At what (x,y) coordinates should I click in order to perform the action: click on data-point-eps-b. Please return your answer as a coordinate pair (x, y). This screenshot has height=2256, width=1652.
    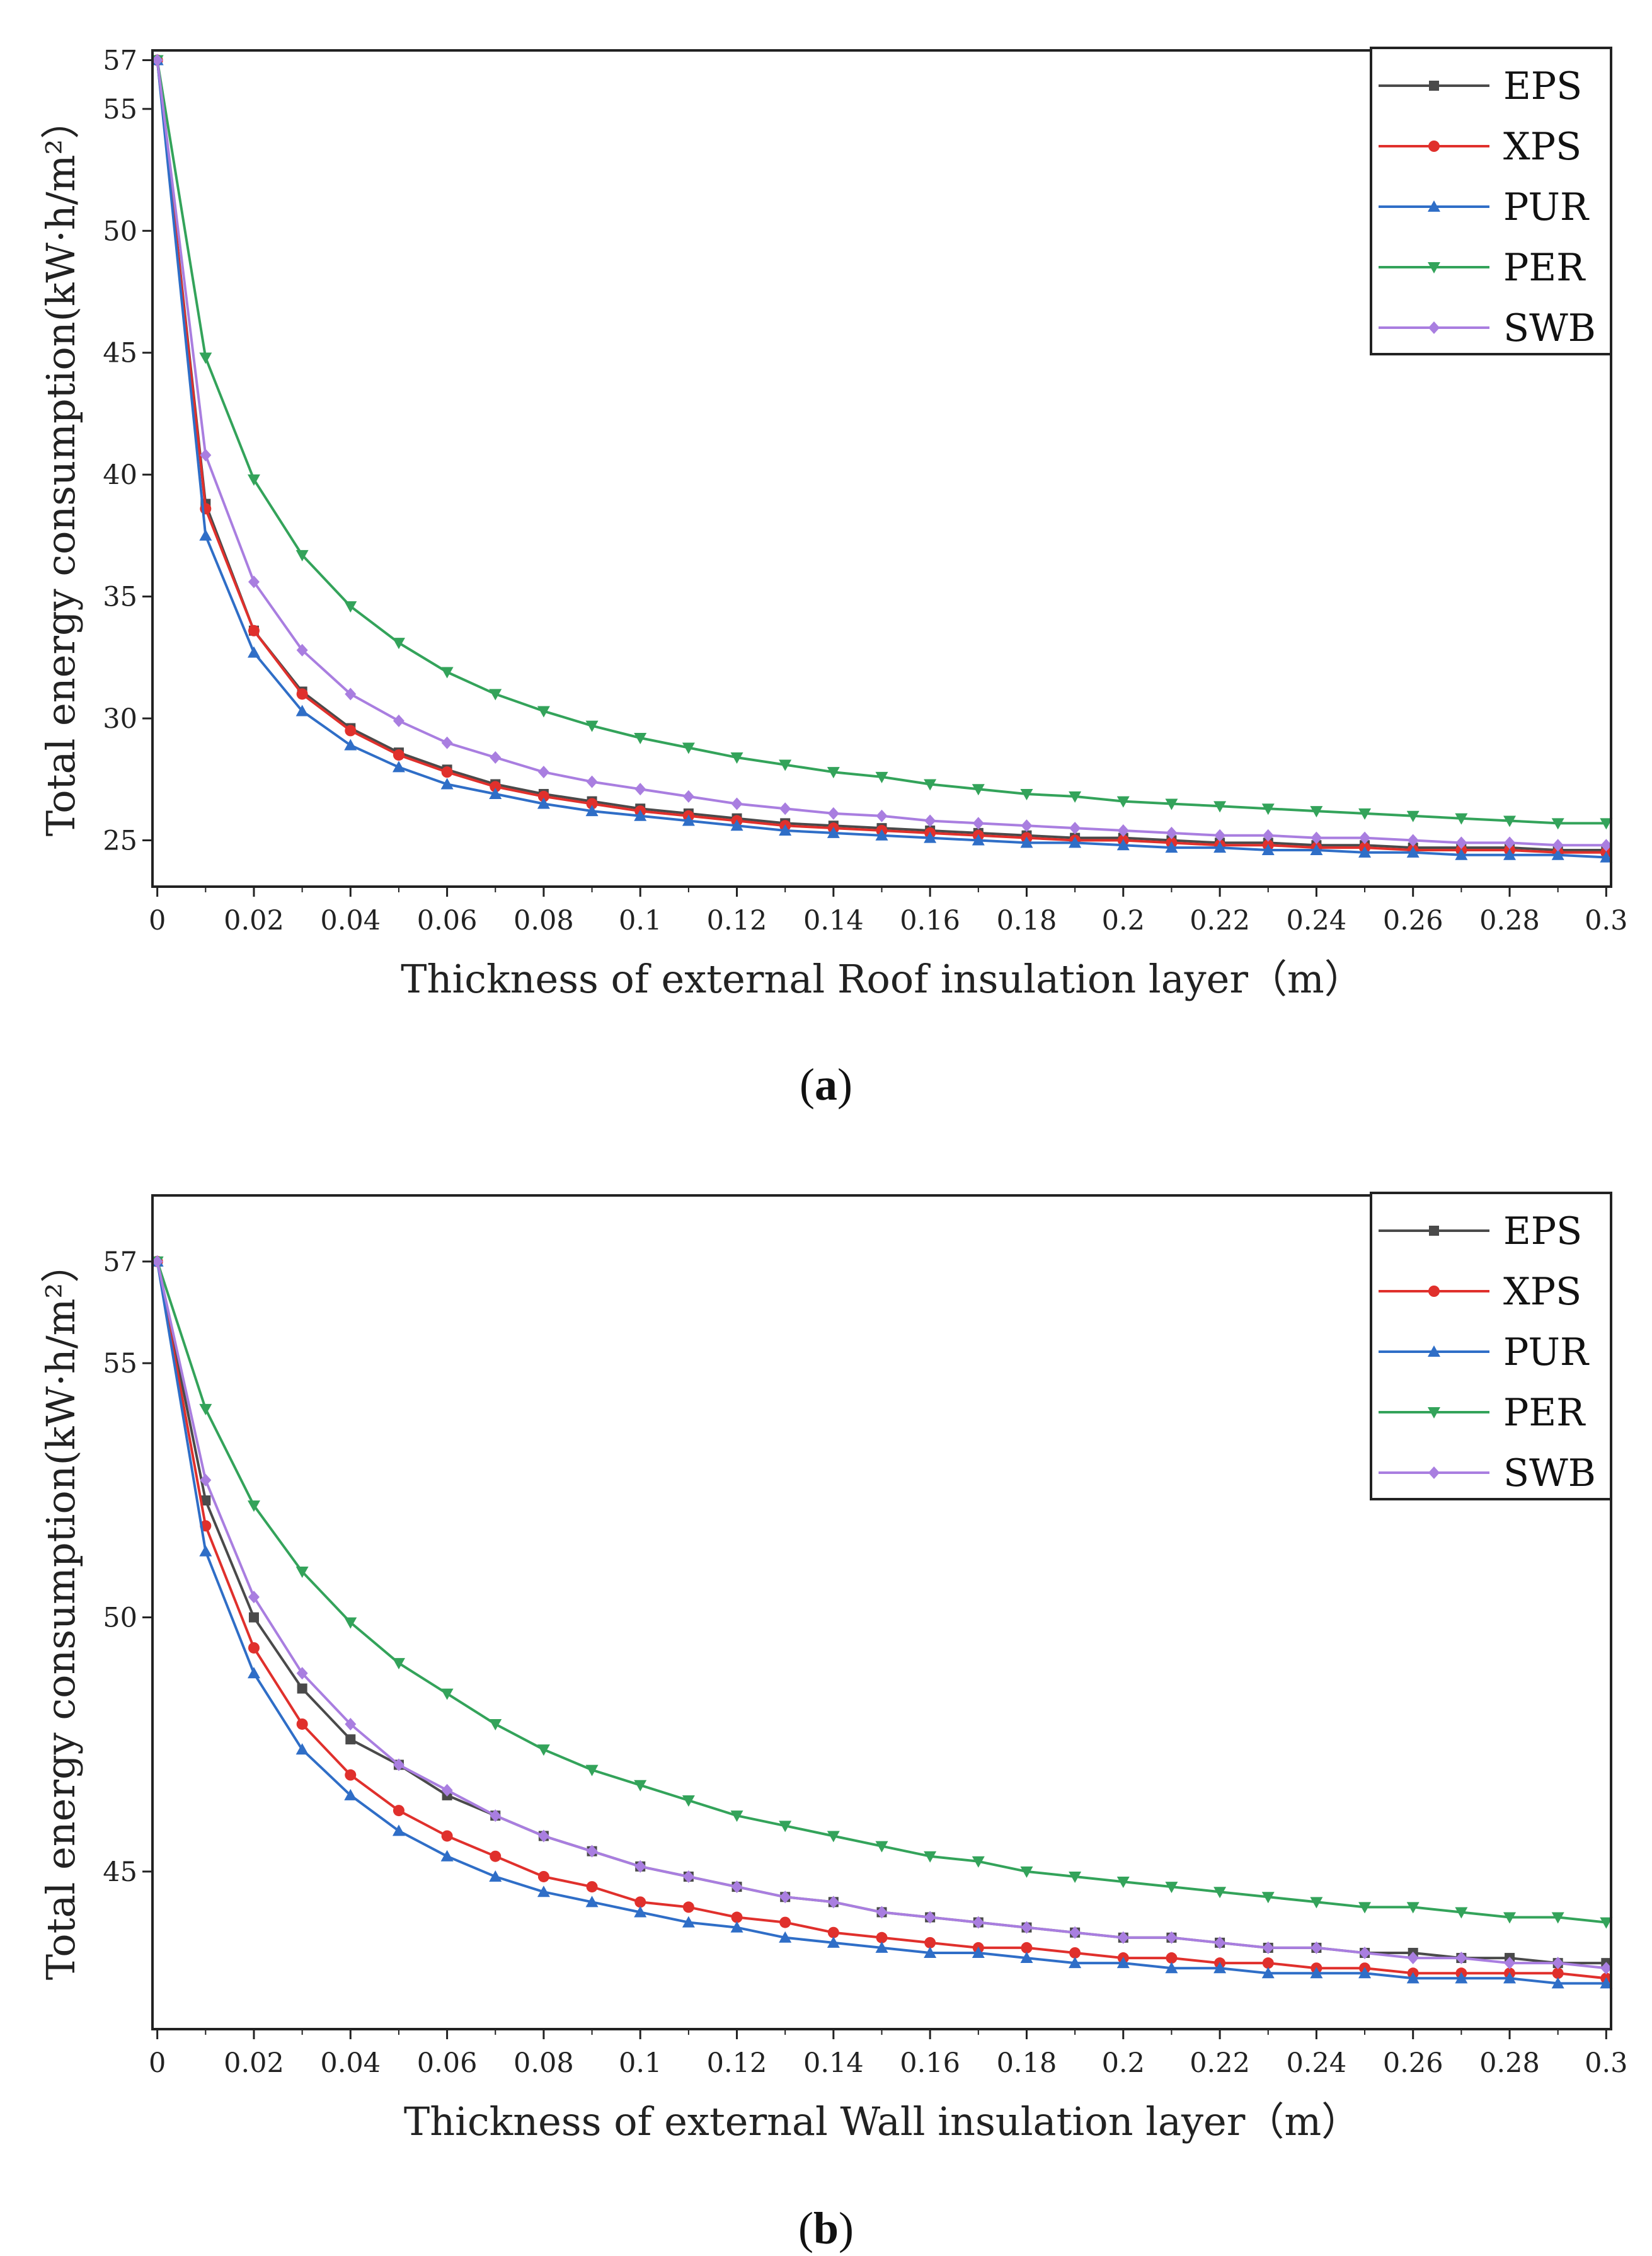
    Looking at the image, I should click on (205, 1500).